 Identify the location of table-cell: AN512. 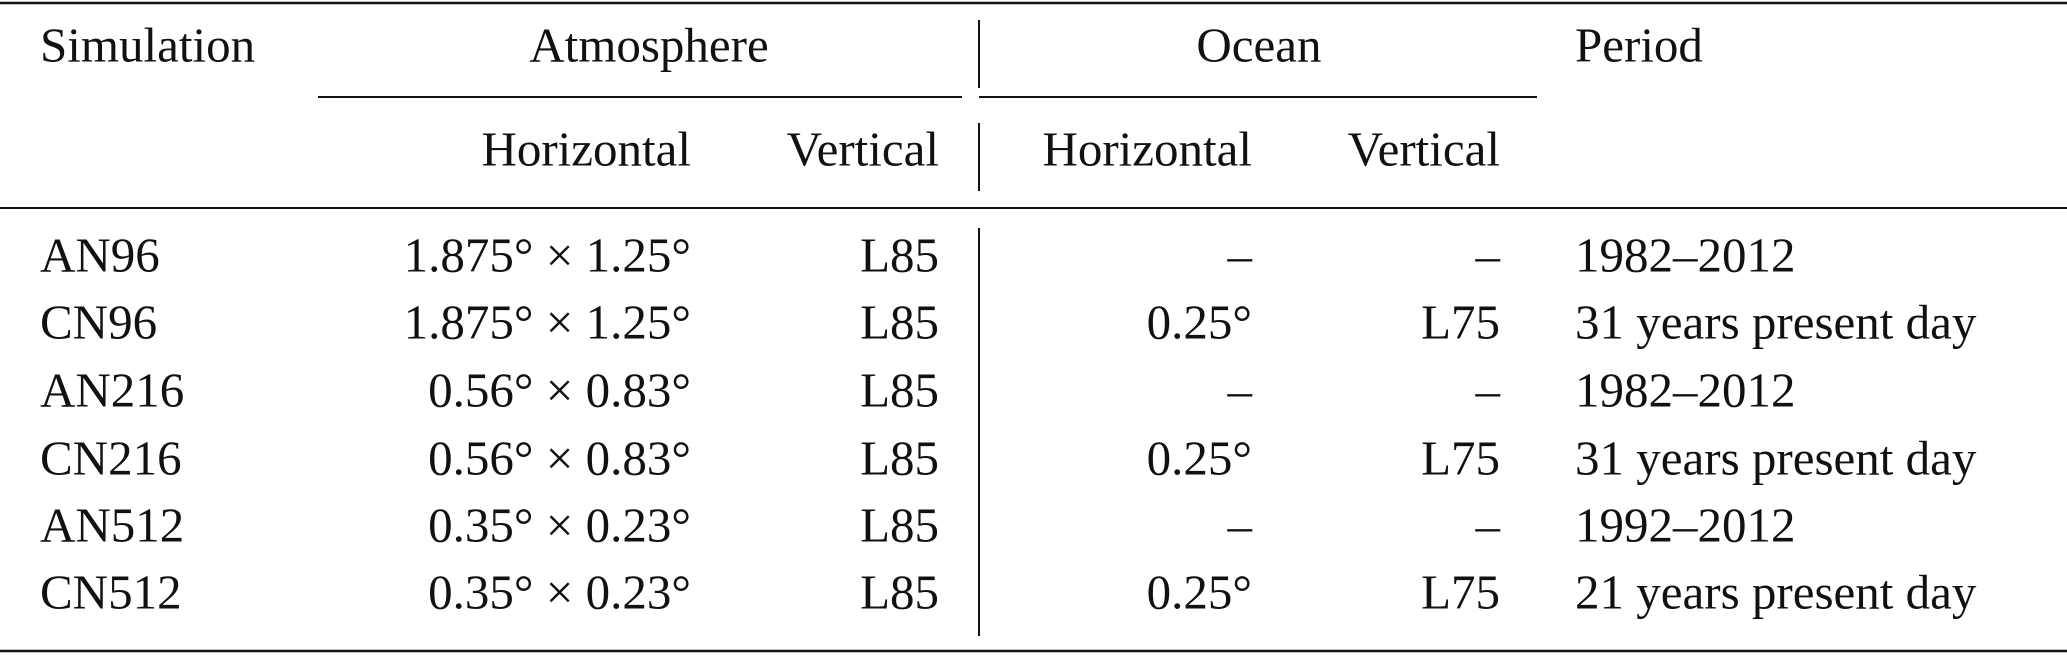
(112, 524).